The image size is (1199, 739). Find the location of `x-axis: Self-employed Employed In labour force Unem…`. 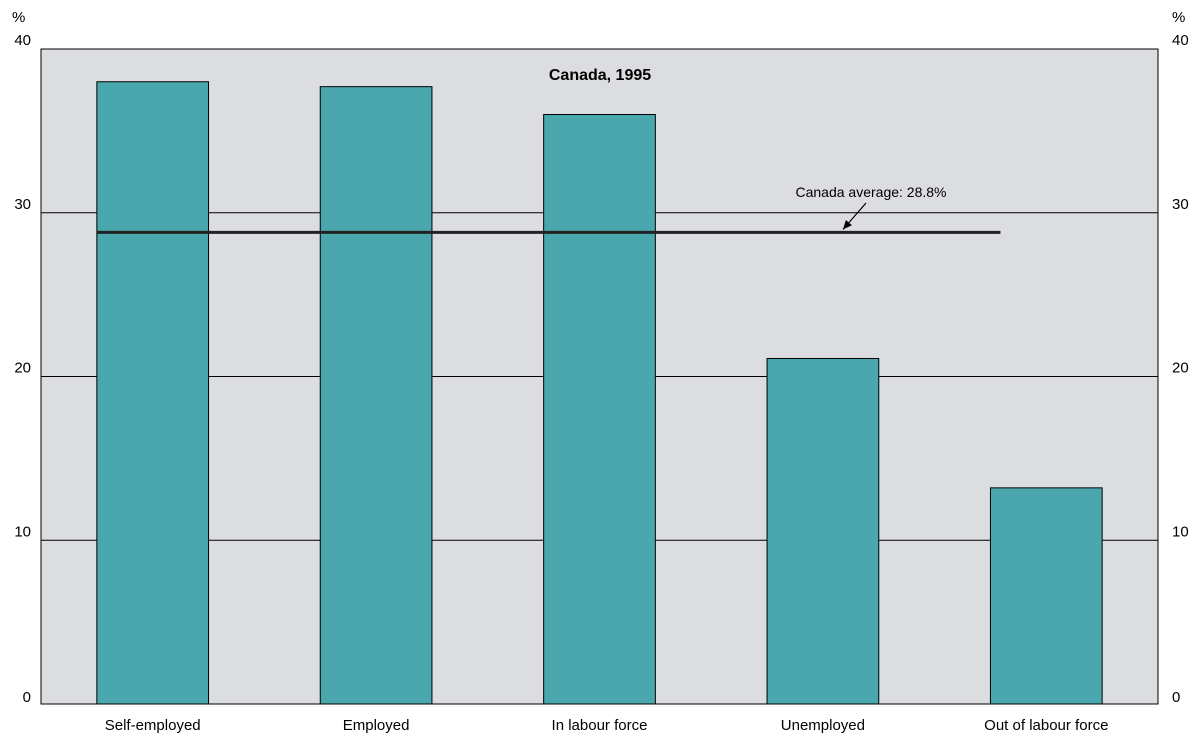

x-axis: Self-employed Employed In labour force Unem… is located at coordinates (607, 725).